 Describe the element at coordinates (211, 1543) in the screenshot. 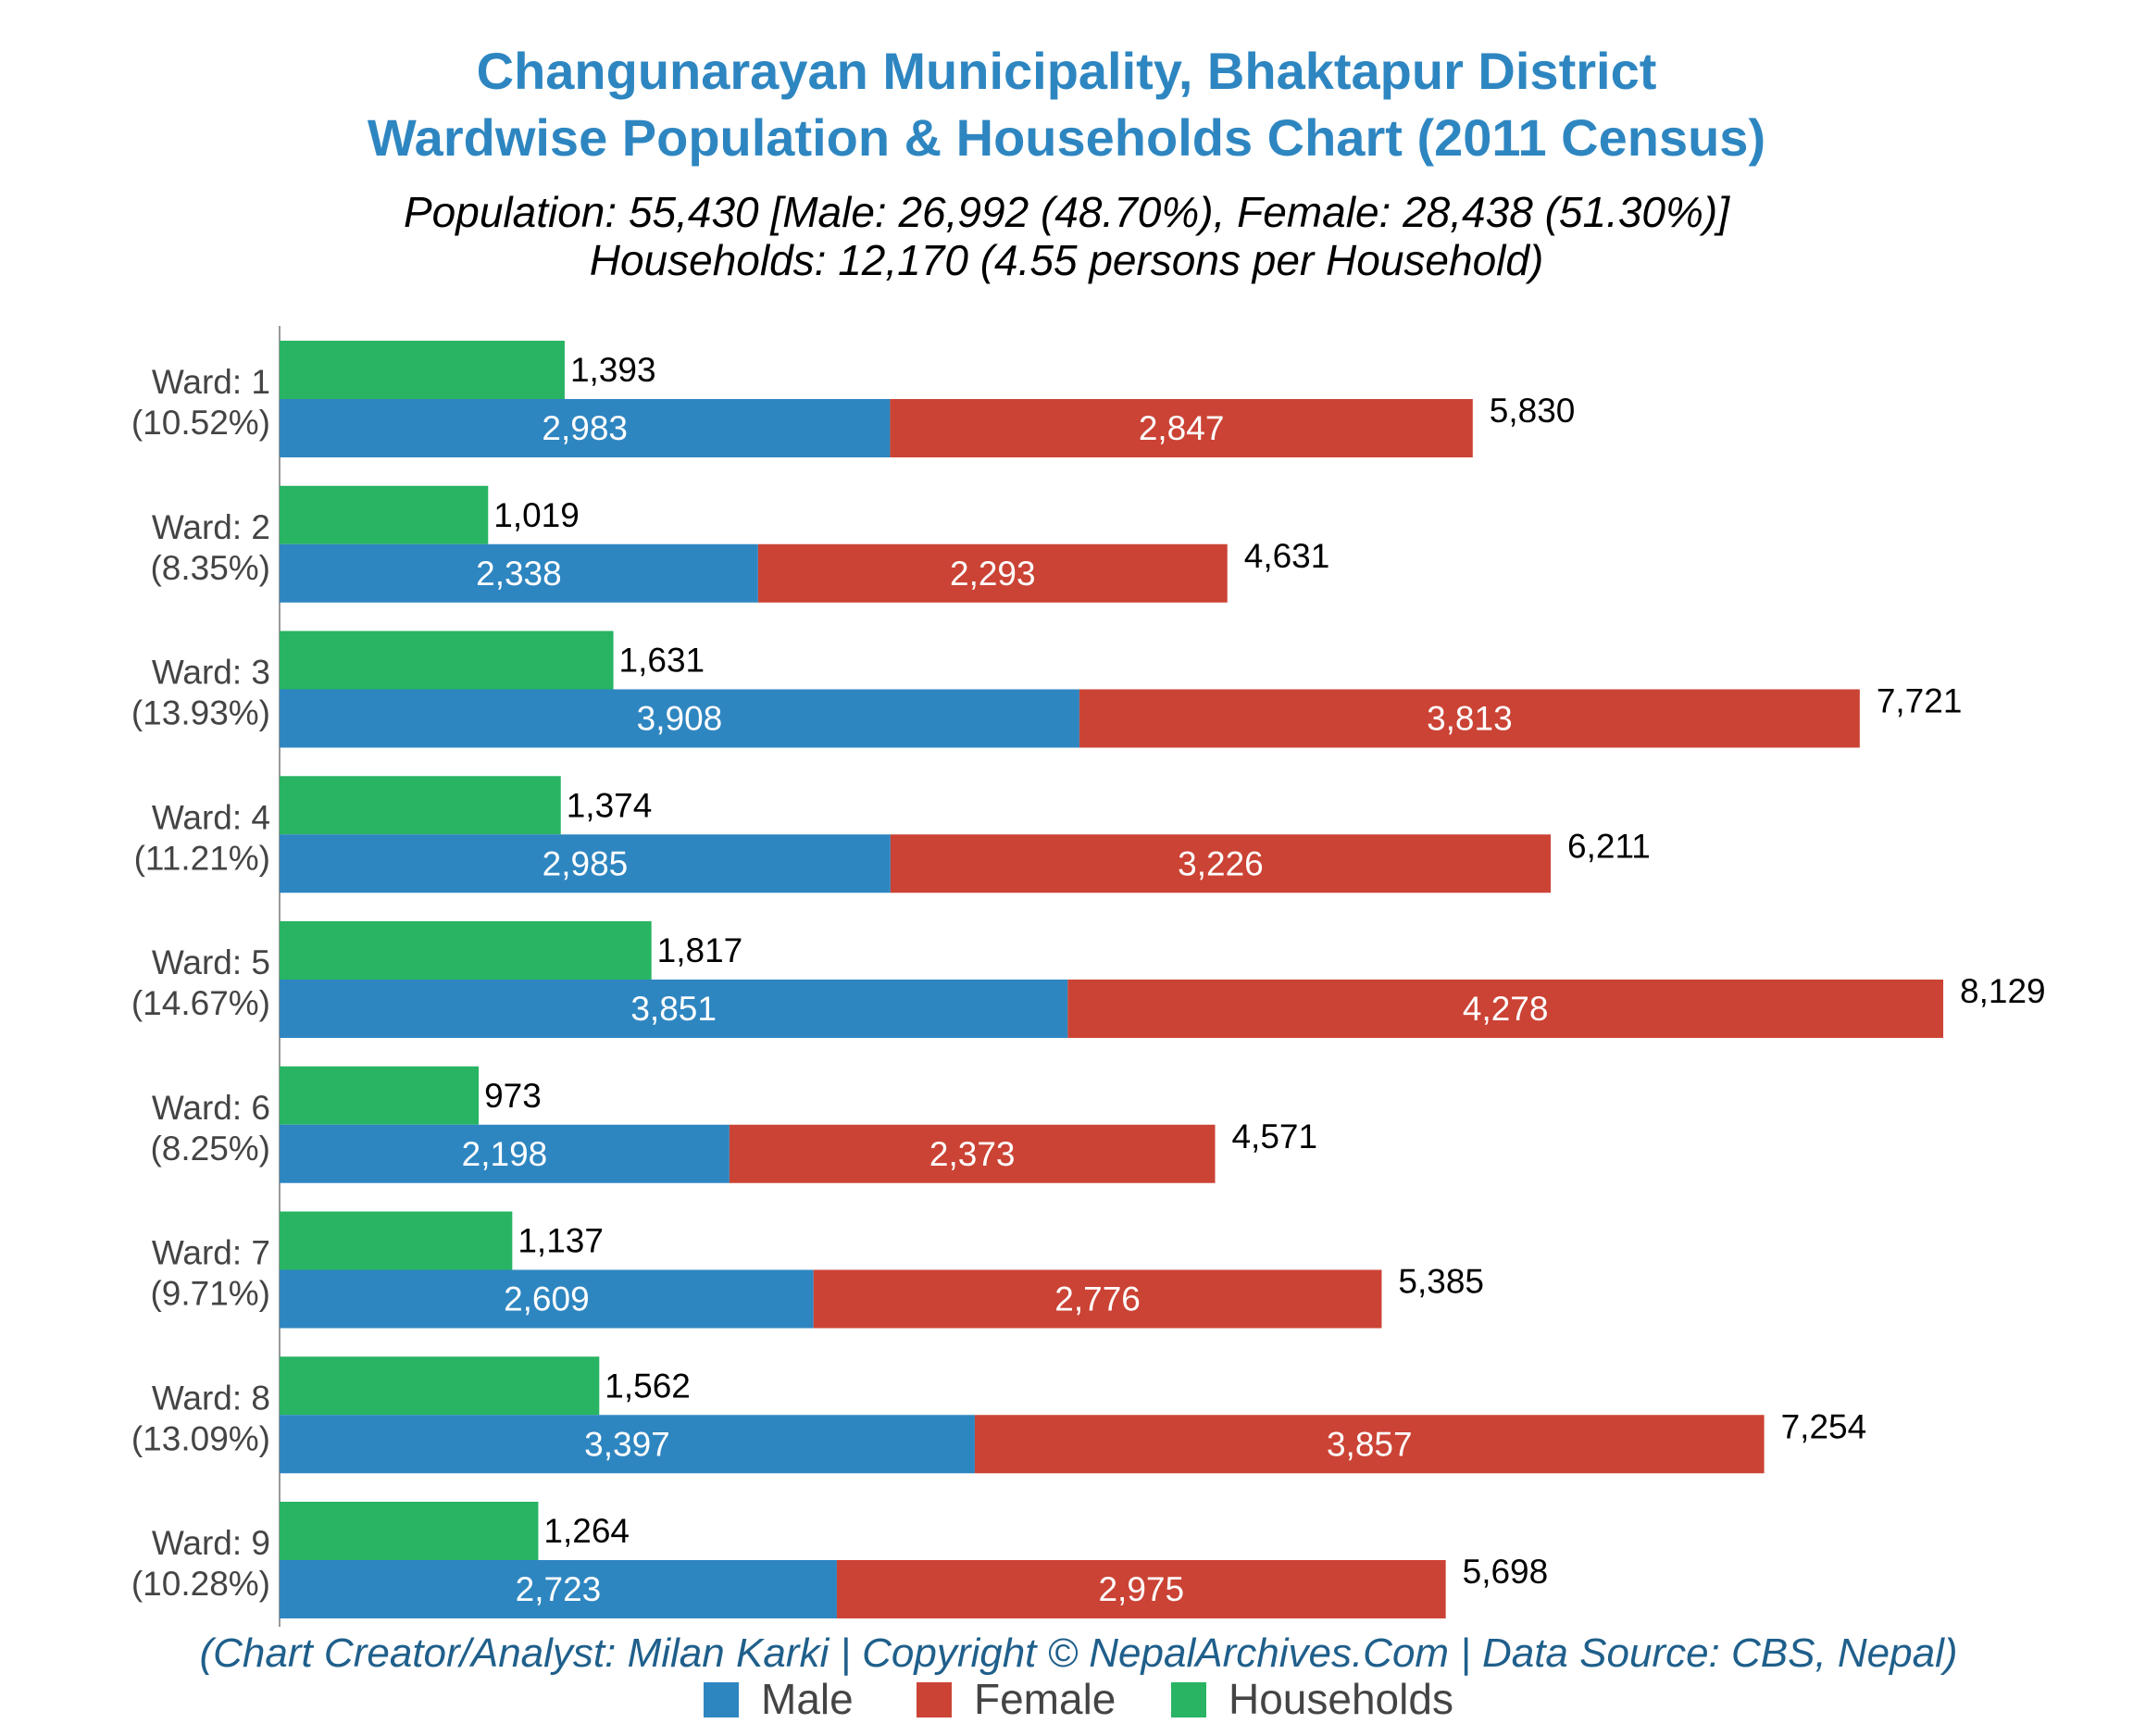

I see `y-tick-label: Ward: 9` at that location.